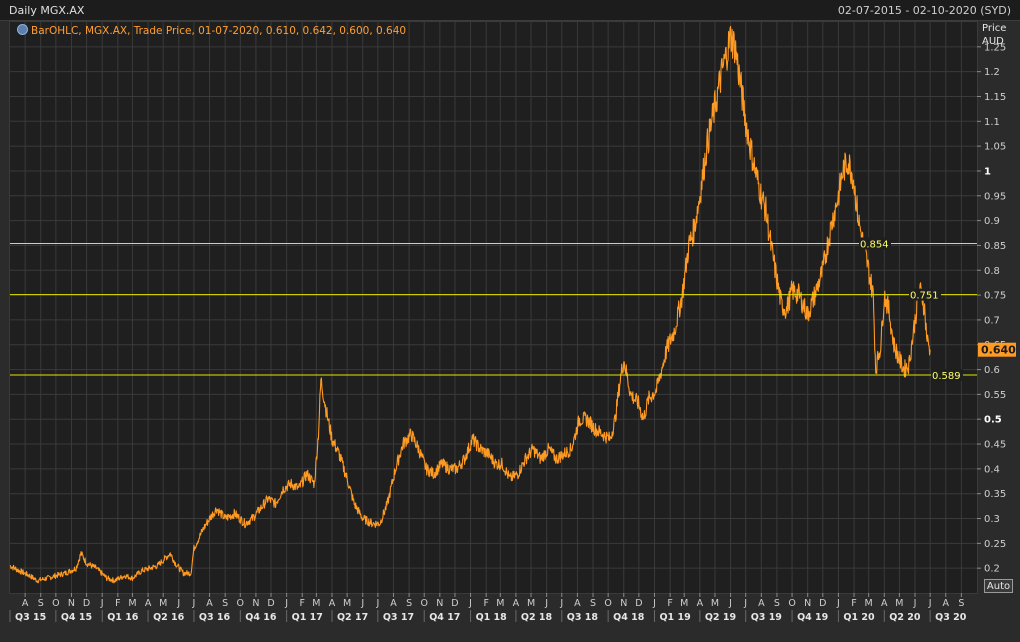 This screenshot has height=642, width=1020. What do you see at coordinates (992, 72) in the screenshot?
I see `y-tick-label: 1.2` at bounding box center [992, 72].